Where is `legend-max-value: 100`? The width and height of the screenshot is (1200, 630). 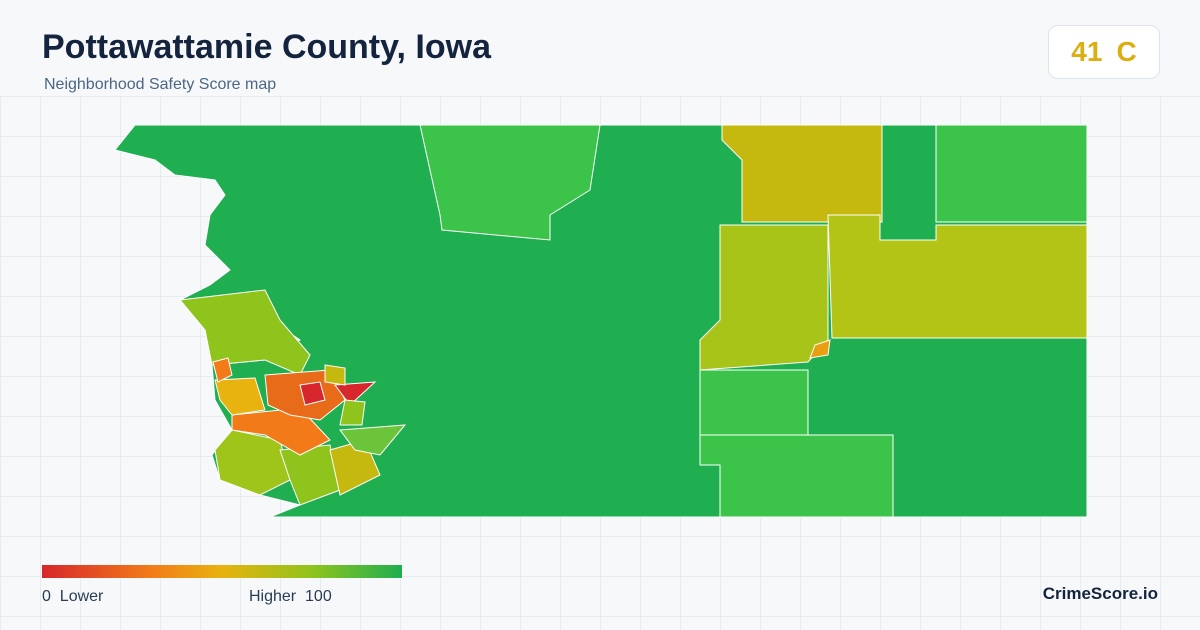
legend-max-value: 100 is located at coordinates (318, 596).